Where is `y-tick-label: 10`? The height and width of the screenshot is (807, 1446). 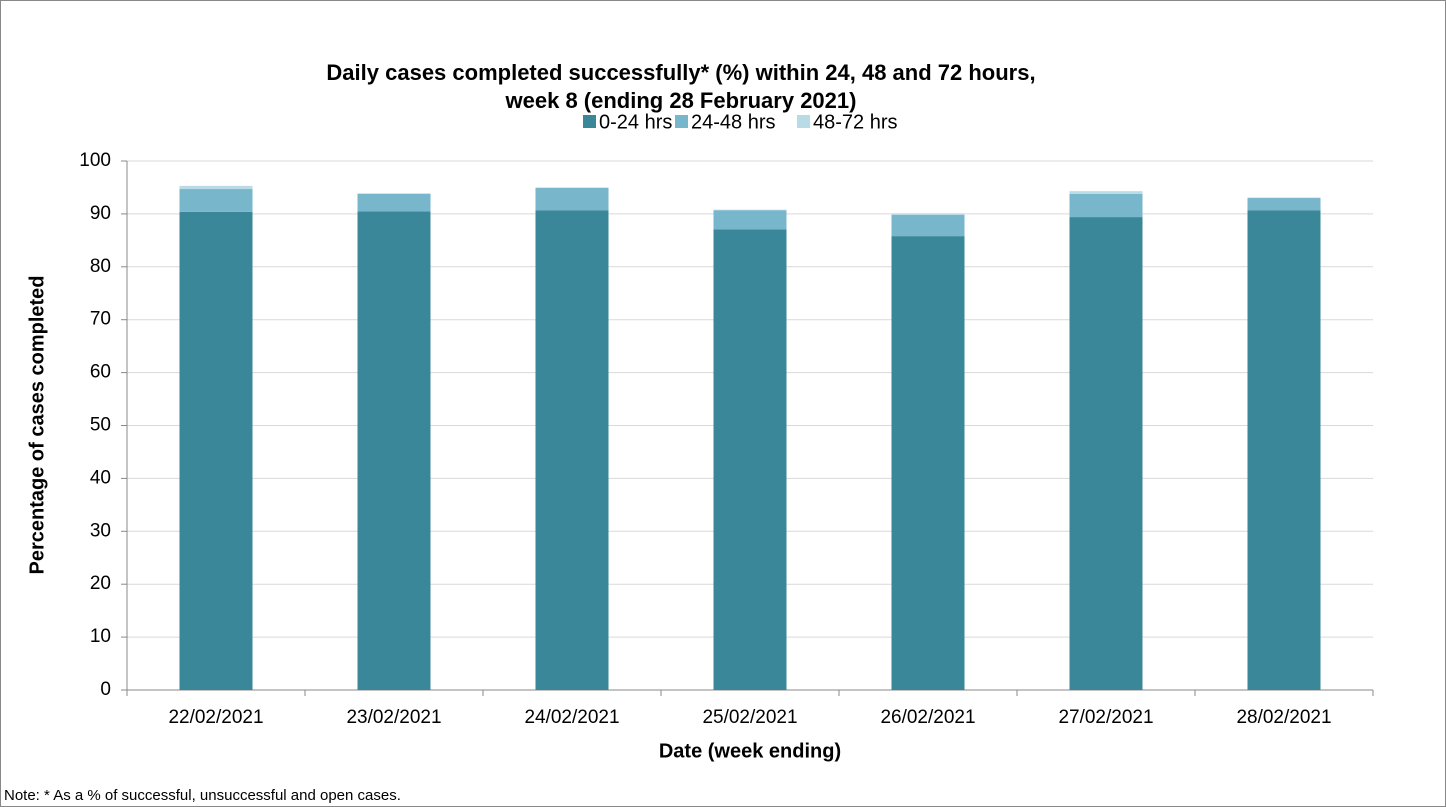 y-tick-label: 10 is located at coordinates (100, 636).